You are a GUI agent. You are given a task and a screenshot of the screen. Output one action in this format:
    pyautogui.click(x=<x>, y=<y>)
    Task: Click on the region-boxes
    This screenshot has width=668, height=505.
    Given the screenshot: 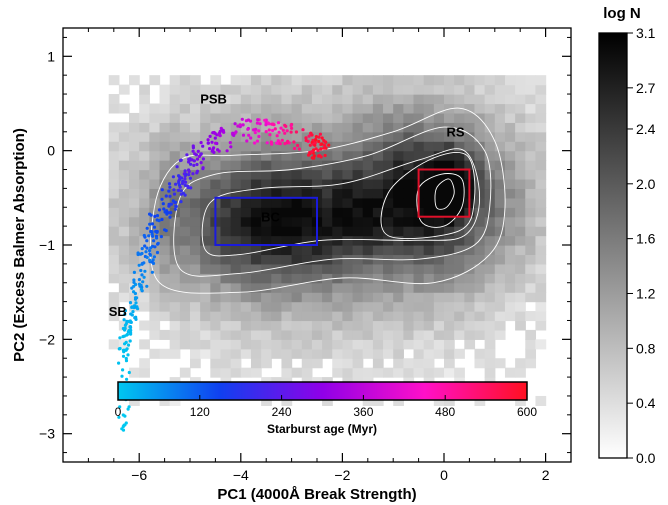 What is the action you would take?
    pyautogui.click(x=342, y=207)
    